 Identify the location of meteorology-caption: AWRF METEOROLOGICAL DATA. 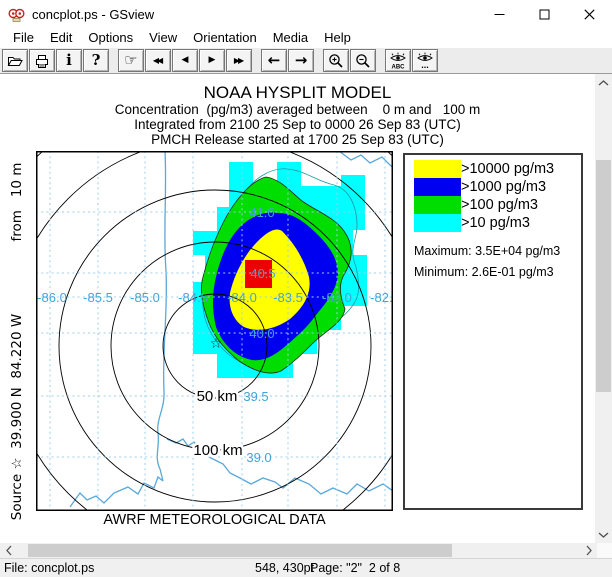
(214, 520).